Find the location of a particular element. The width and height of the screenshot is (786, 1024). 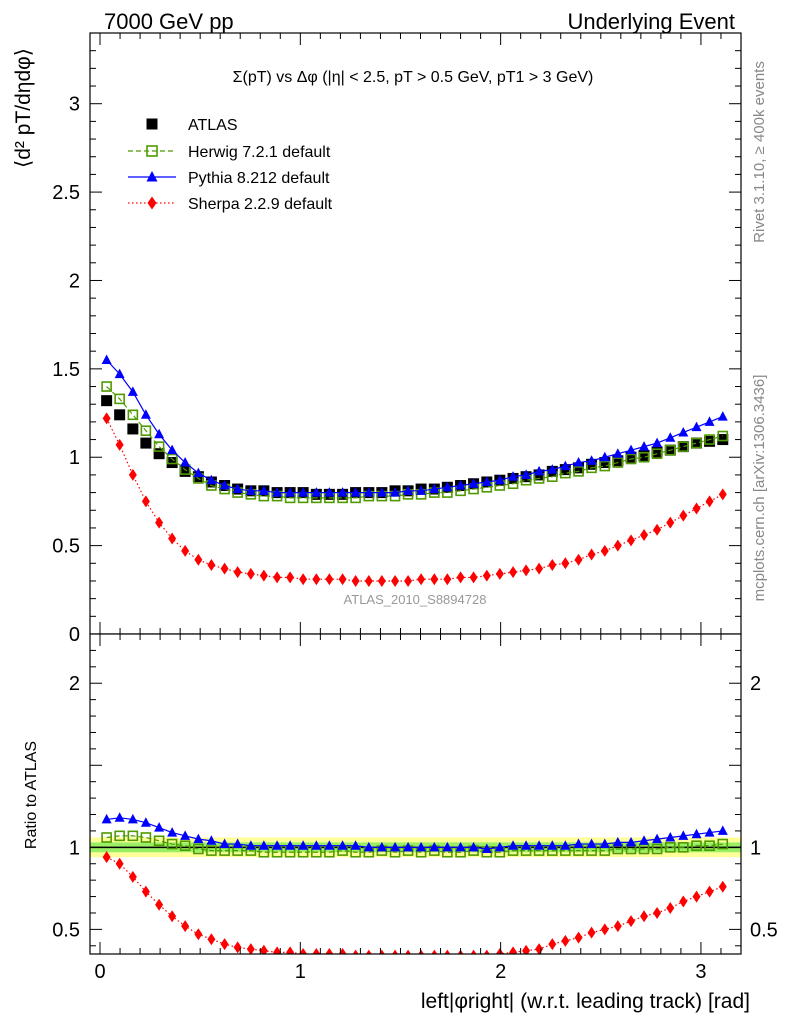

legend-label-herwig-7-2-1-default: Herwig 7.2.1 default is located at coordinates (259, 152).